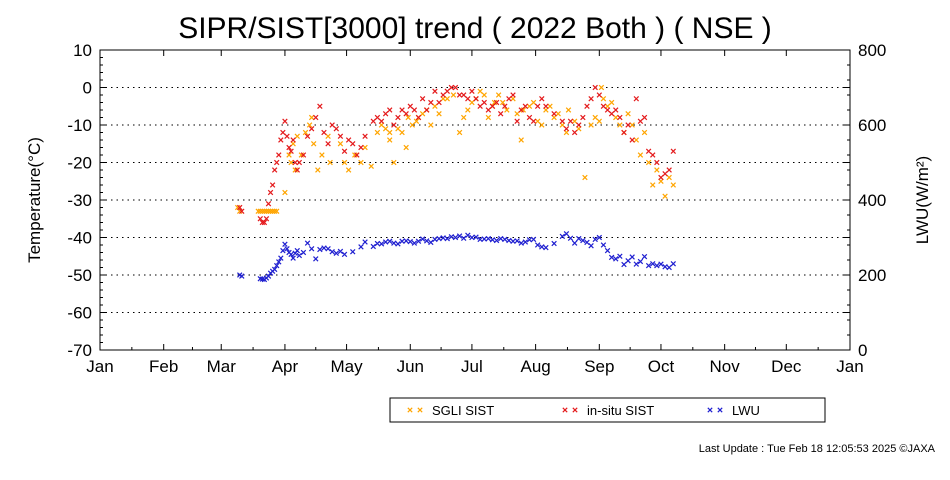 The height and width of the screenshot is (480, 950). I want to click on y-tick-label: -40, so click(79, 238).